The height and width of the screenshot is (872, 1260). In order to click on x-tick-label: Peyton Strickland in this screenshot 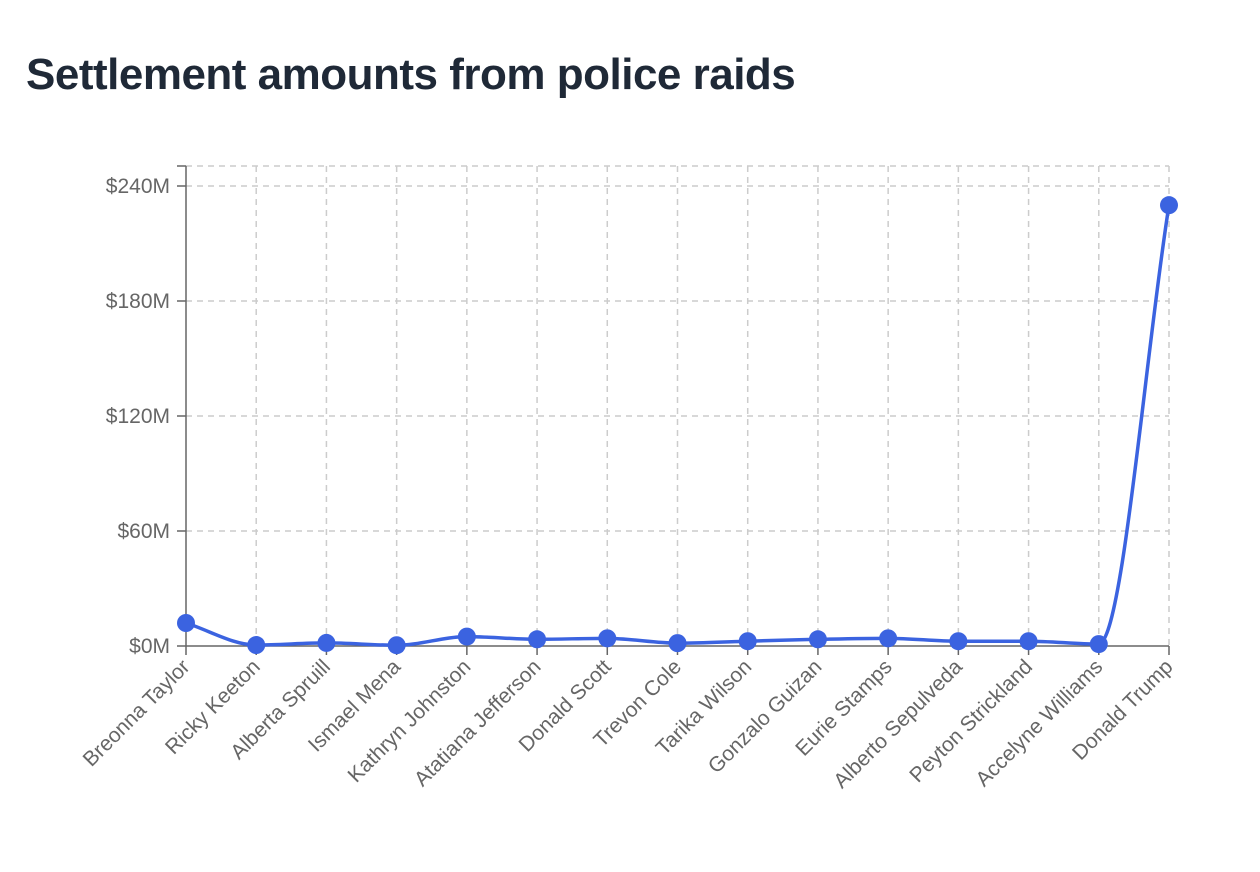, I will do `click(971, 721)`.